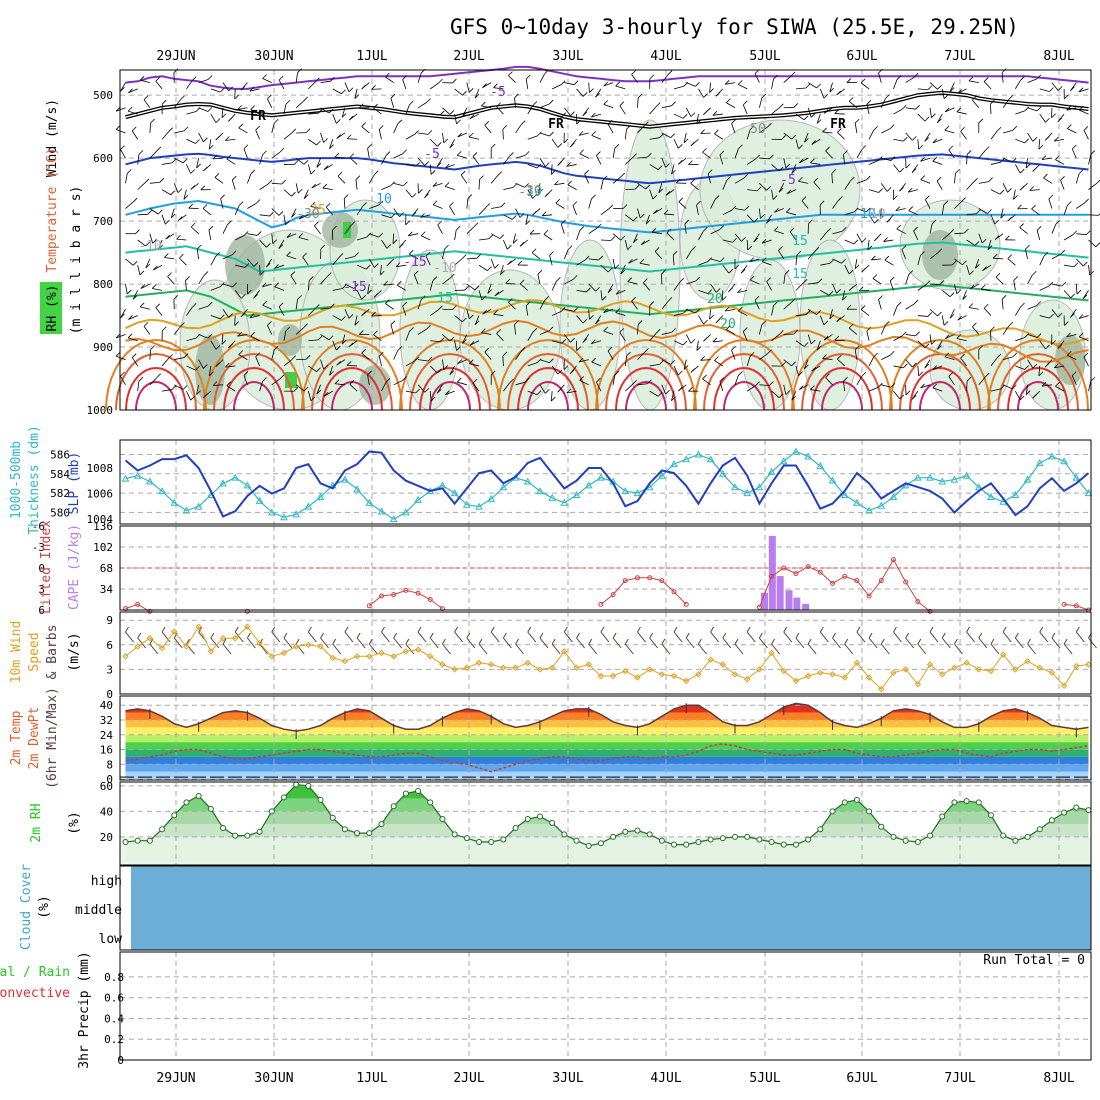 The height and width of the screenshot is (1100, 1100). I want to click on t2m-label-1: 2m Temp, so click(16, 737).